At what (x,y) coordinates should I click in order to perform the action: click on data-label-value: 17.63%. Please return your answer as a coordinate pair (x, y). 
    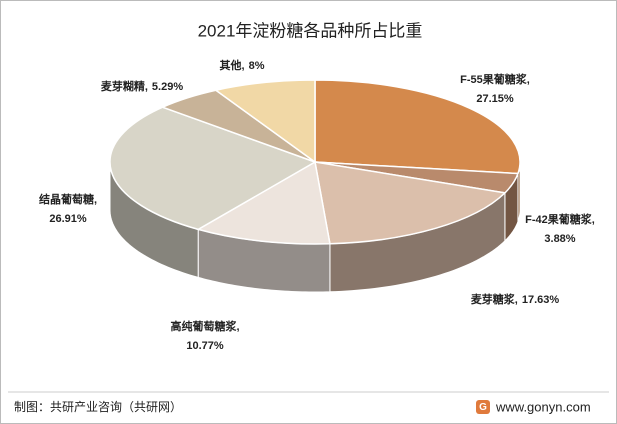
    Looking at the image, I should click on (541, 300).